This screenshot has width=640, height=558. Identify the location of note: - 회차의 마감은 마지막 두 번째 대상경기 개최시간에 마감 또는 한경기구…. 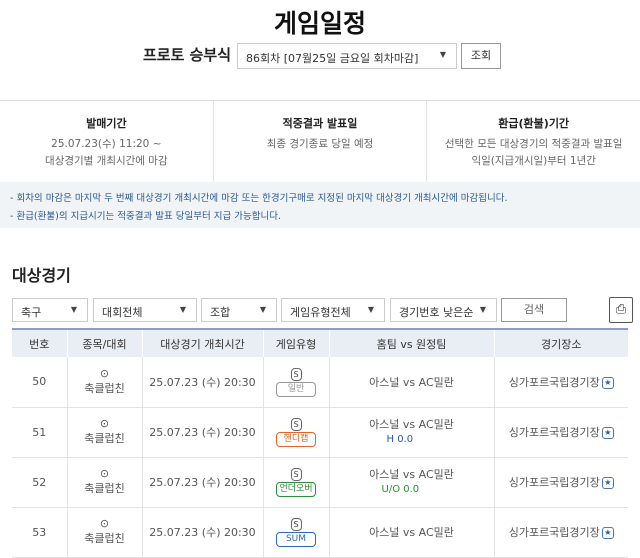
(259, 198).